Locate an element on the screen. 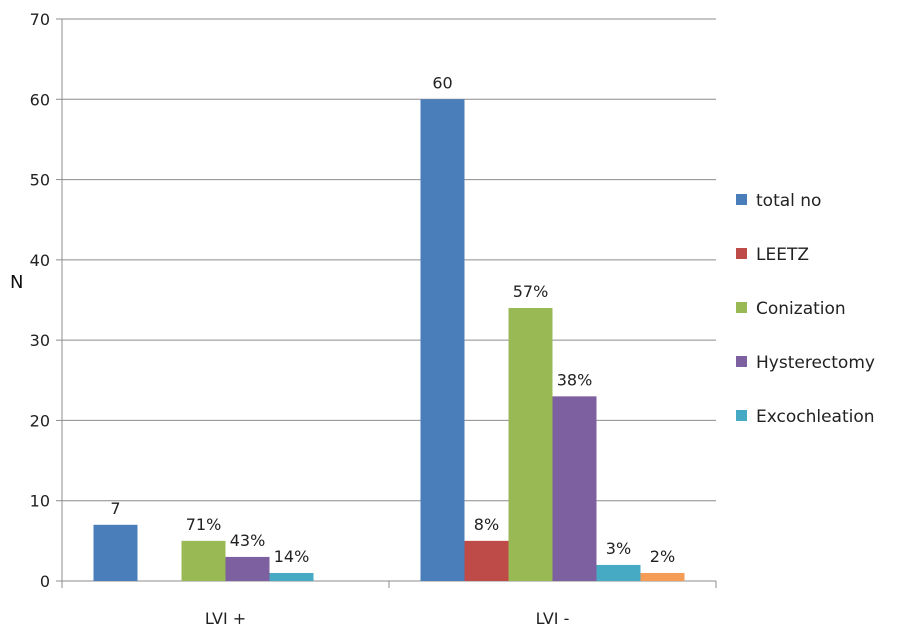 The width and height of the screenshot is (907, 635). data-label: 3% is located at coordinates (618, 548).